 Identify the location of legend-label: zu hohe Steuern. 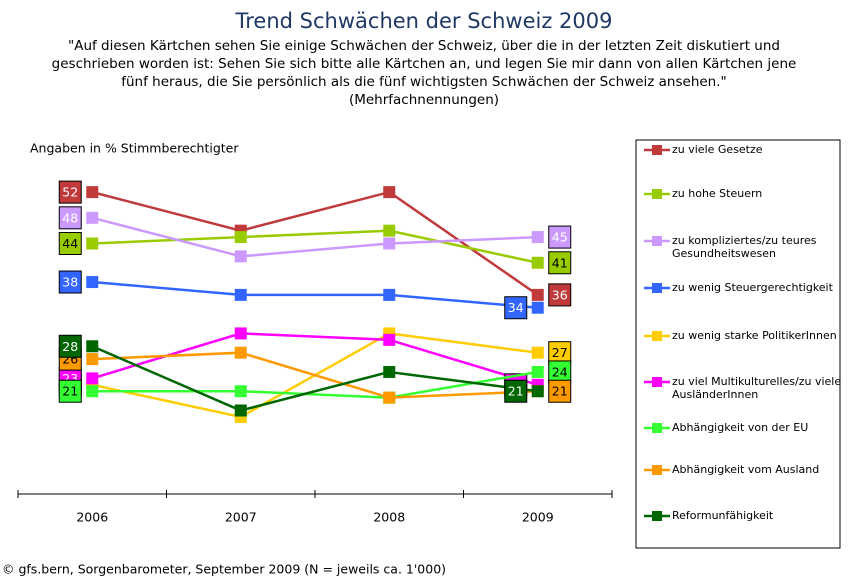
(717, 193).